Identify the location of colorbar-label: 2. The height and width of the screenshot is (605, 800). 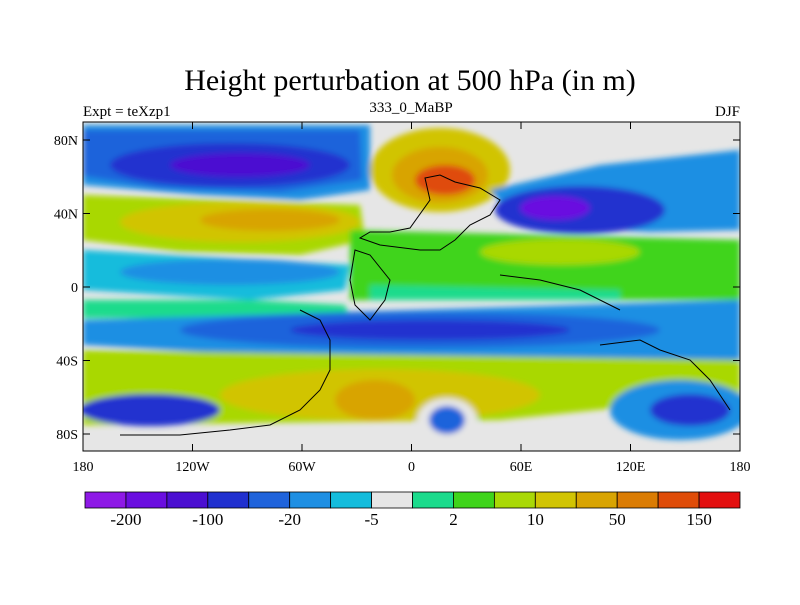
(453, 519).